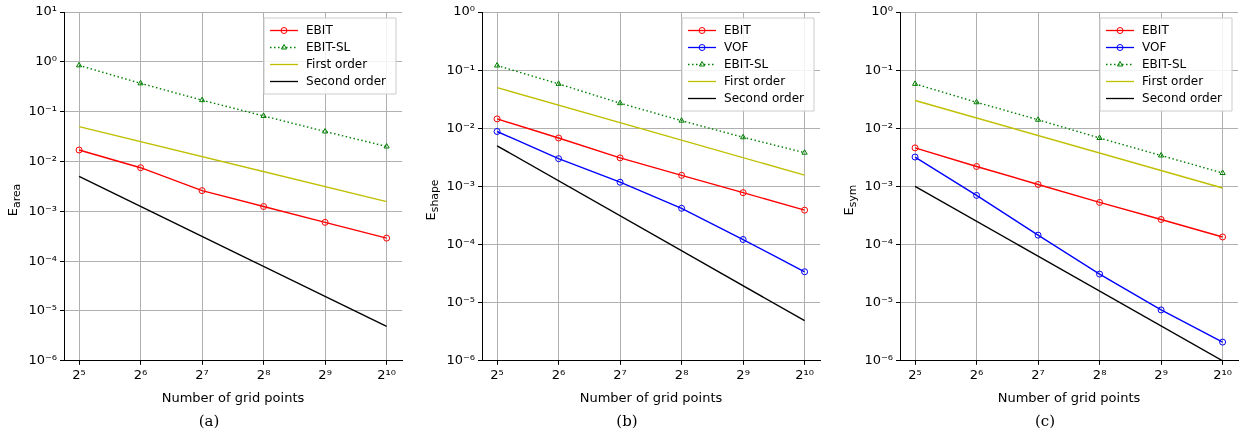 This screenshot has width=1255, height=441. I want to click on legend-label: VOF, so click(1154, 46).